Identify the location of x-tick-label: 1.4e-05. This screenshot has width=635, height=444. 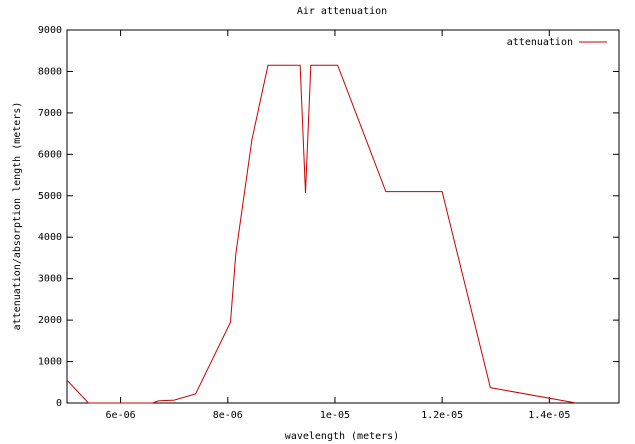
(549, 415).